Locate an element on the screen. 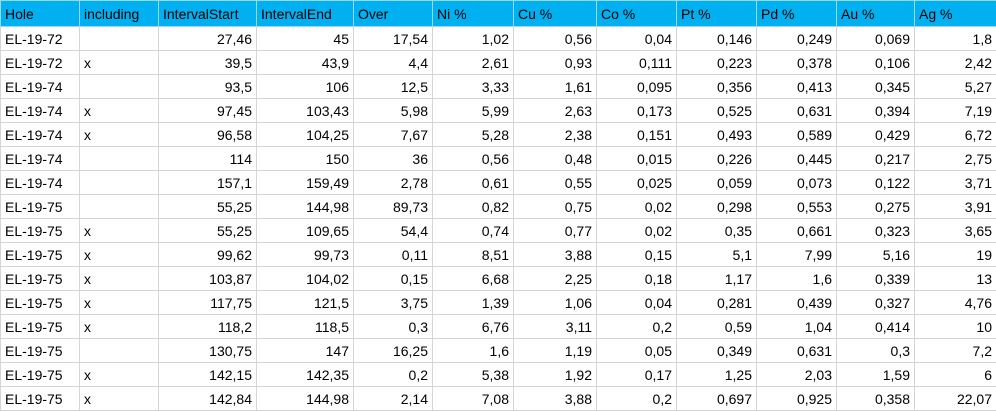 Image resolution: width=996 pixels, height=411 pixels. cell: 0,217 is located at coordinates (876, 159).